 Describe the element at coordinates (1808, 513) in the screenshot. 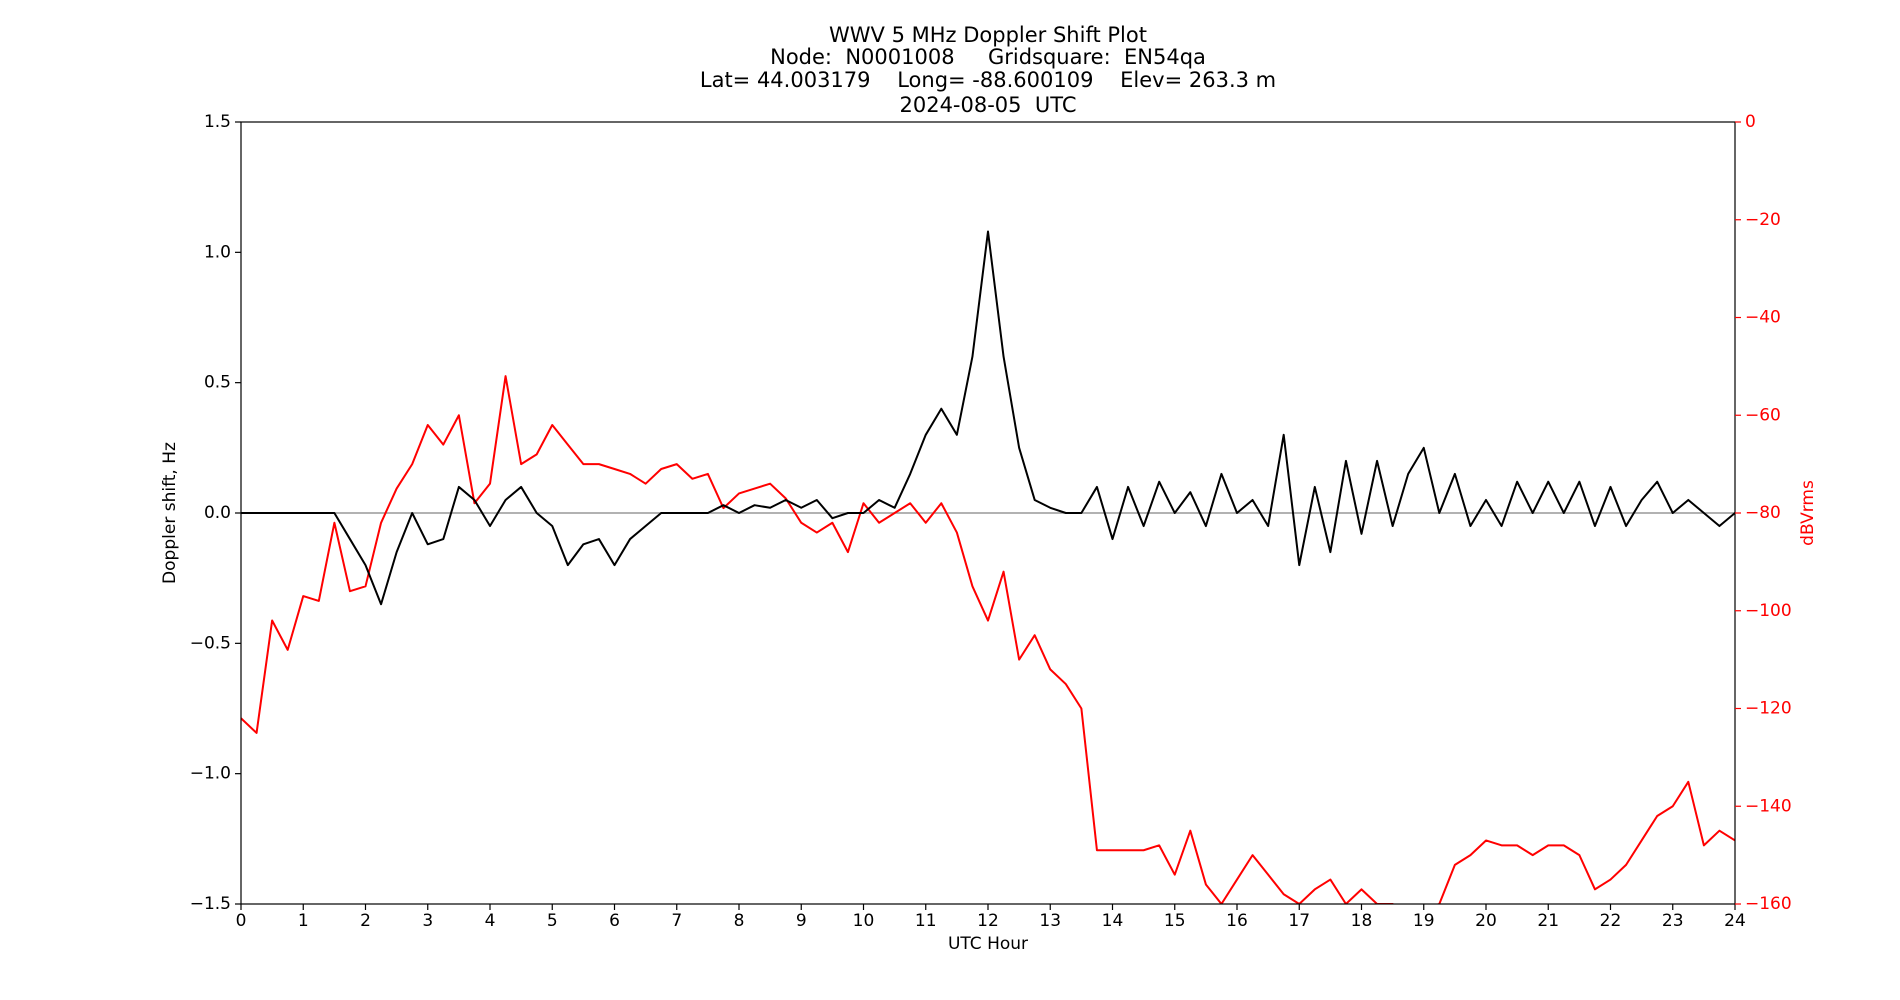

I see `y2-axis-label: dBVrms` at that location.